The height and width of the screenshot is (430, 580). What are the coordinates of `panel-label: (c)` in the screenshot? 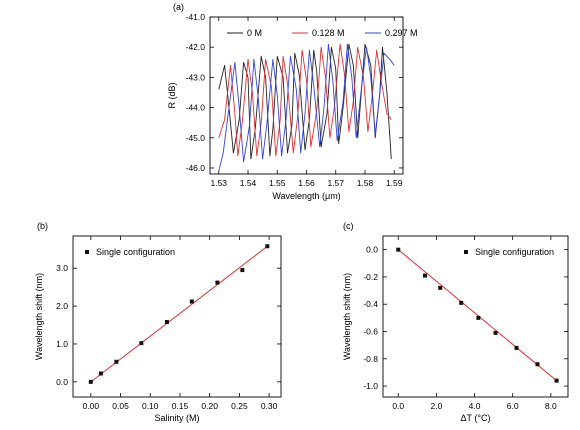 It's located at (348, 226).